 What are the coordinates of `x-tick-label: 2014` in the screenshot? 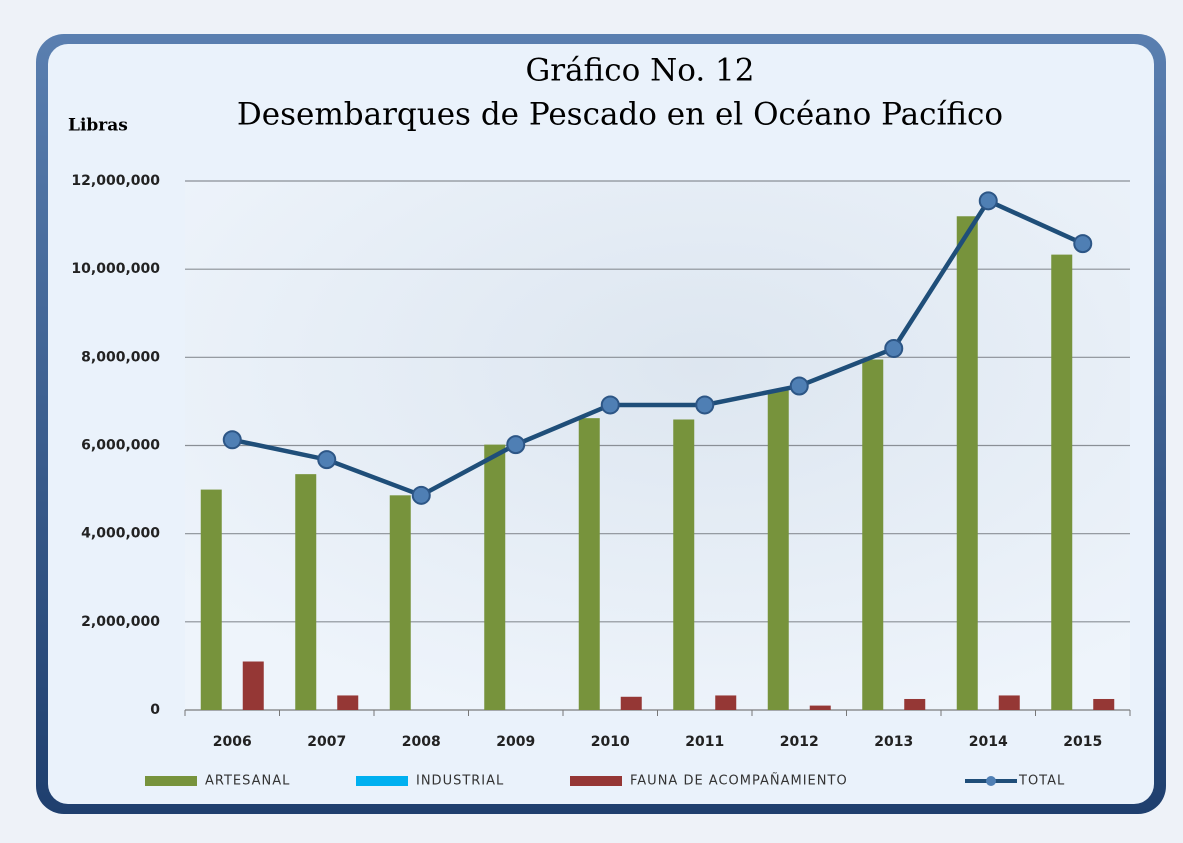 It's located at (988, 742).